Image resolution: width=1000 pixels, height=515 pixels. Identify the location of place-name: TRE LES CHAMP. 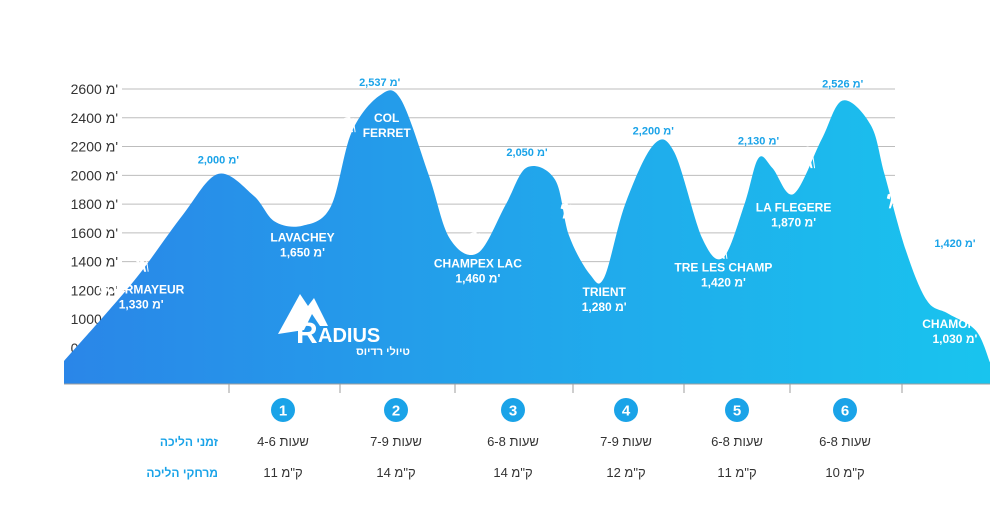
(723, 268).